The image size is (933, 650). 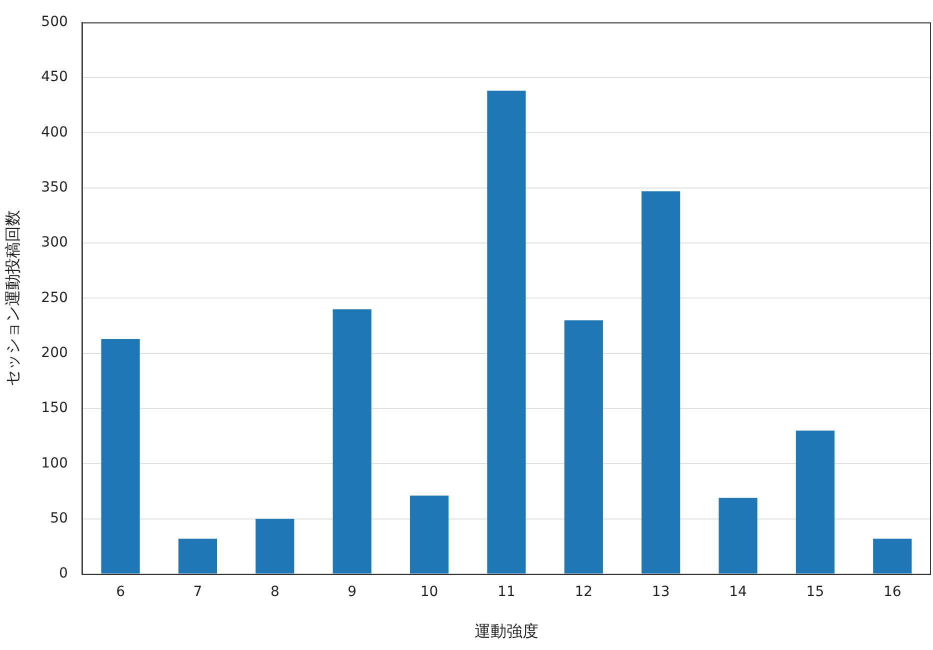 I want to click on y-tick-label: 0, so click(x=63, y=574).